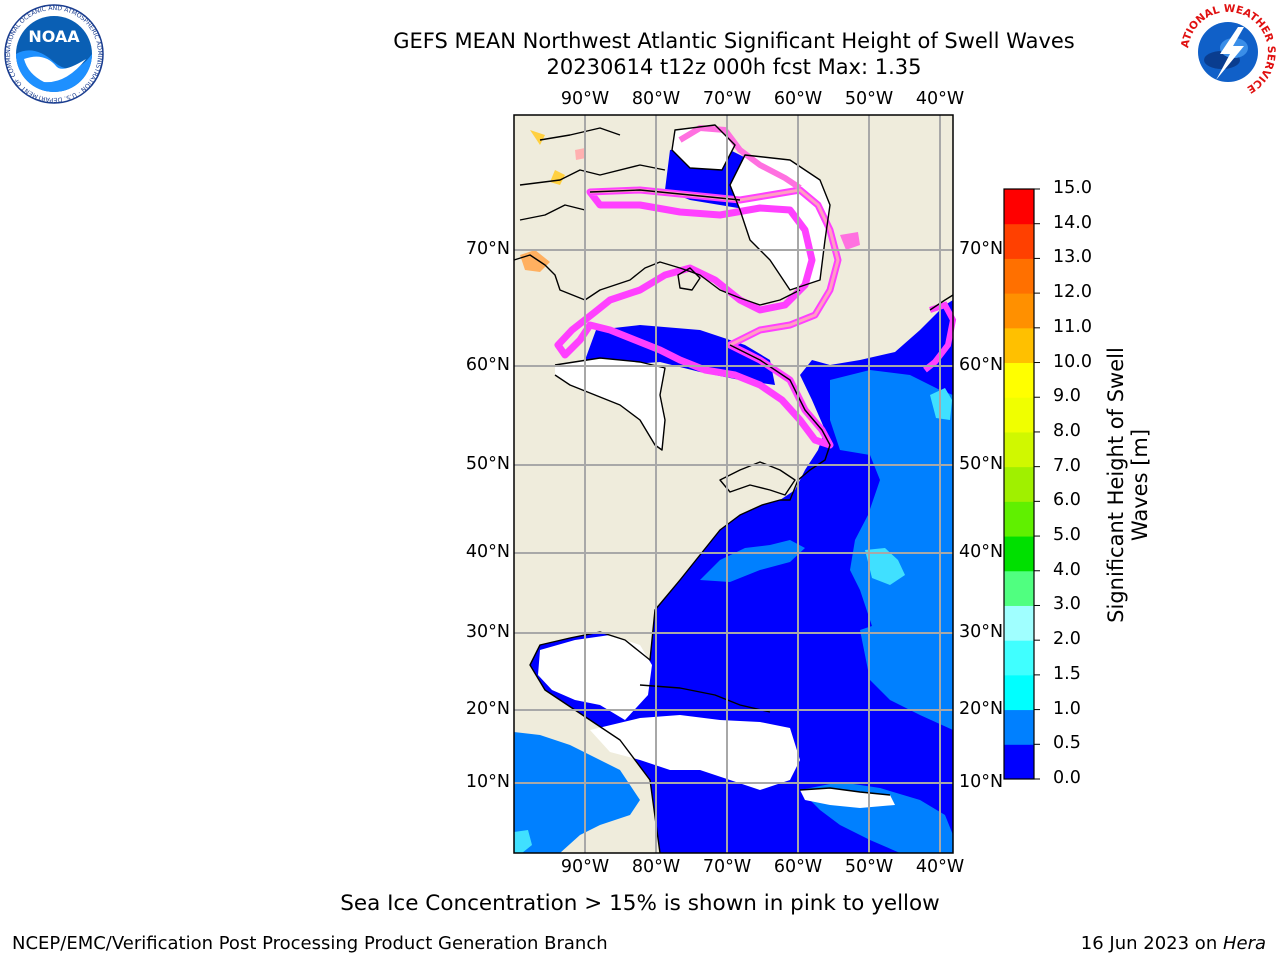  What do you see at coordinates (1067, 673) in the screenshot?
I see `colorbar-tick-label: 1.5` at bounding box center [1067, 673].